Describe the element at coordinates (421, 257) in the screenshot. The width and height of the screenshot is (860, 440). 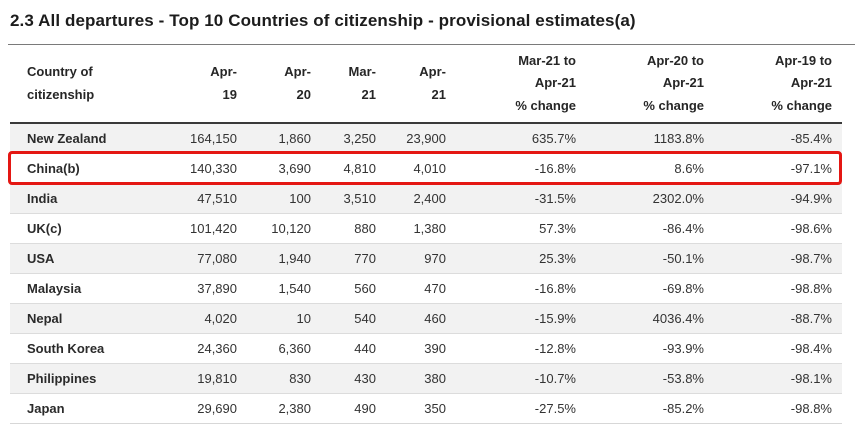
I see `apr21-value-cell: 970` at that location.